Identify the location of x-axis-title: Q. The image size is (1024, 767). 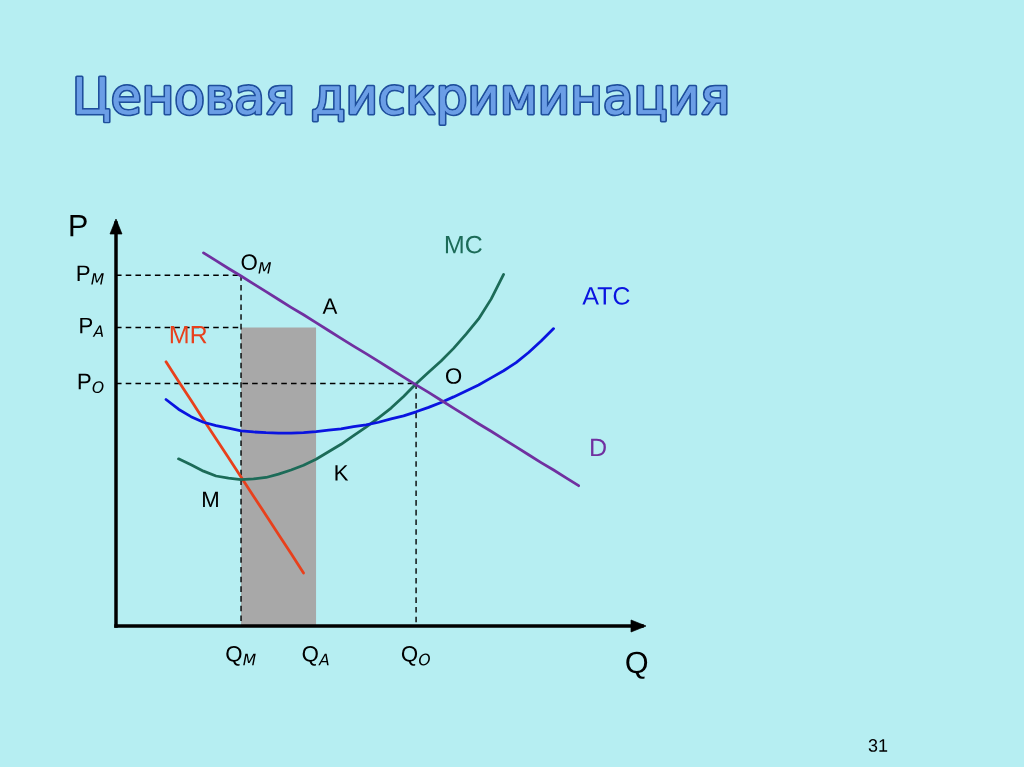
(637, 665).